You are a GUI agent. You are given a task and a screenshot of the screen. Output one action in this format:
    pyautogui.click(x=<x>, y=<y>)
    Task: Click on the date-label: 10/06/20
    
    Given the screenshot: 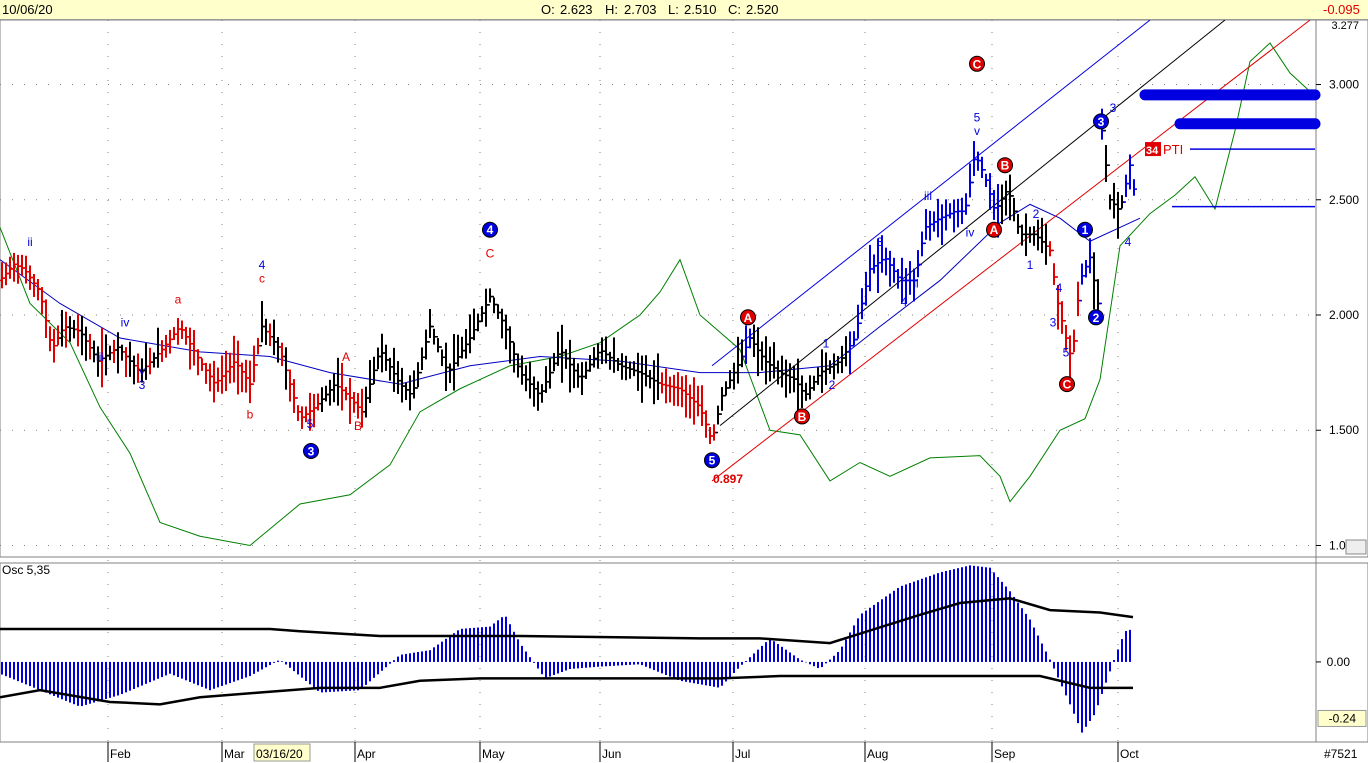 What is the action you would take?
    pyautogui.click(x=27, y=9)
    